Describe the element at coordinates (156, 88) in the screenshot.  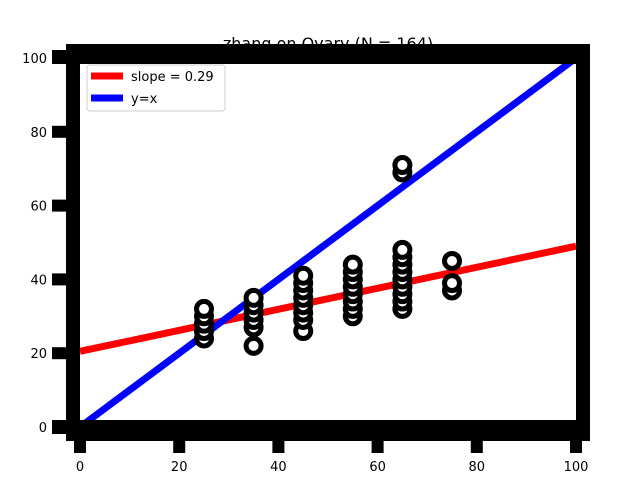
I see `legend: slope = 0.29 y=x` at that location.